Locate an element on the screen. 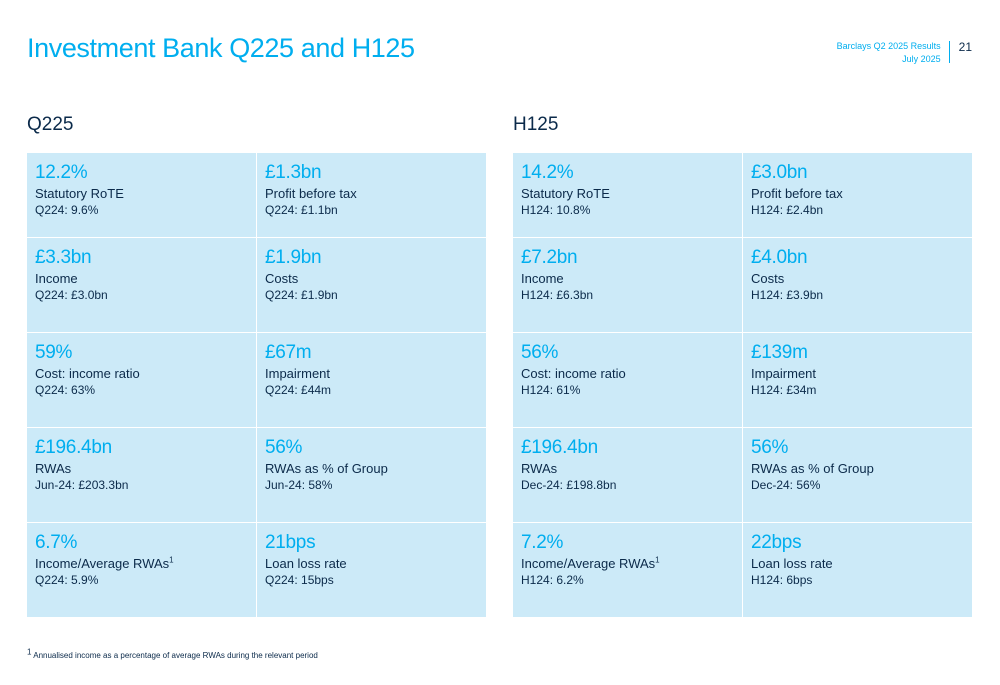 Image resolution: width=1000 pixels, height=685 pixels. header-divider is located at coordinates (949, 52).